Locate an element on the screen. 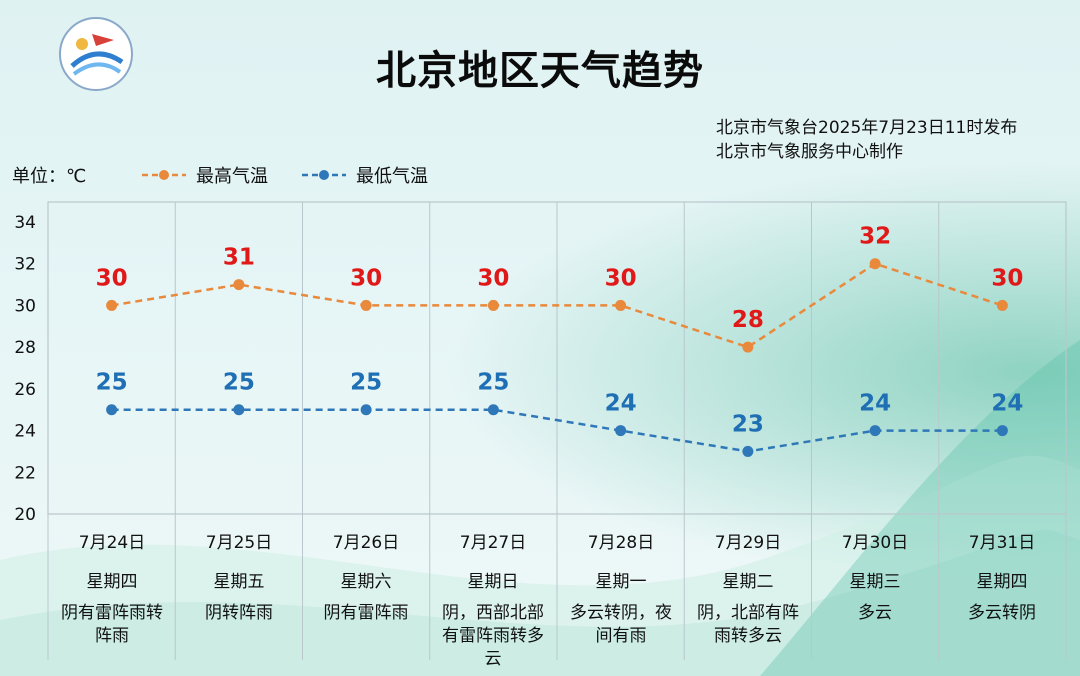 The width and height of the screenshot is (1080, 676). weekday-label: 星期五 is located at coordinates (239, 582).